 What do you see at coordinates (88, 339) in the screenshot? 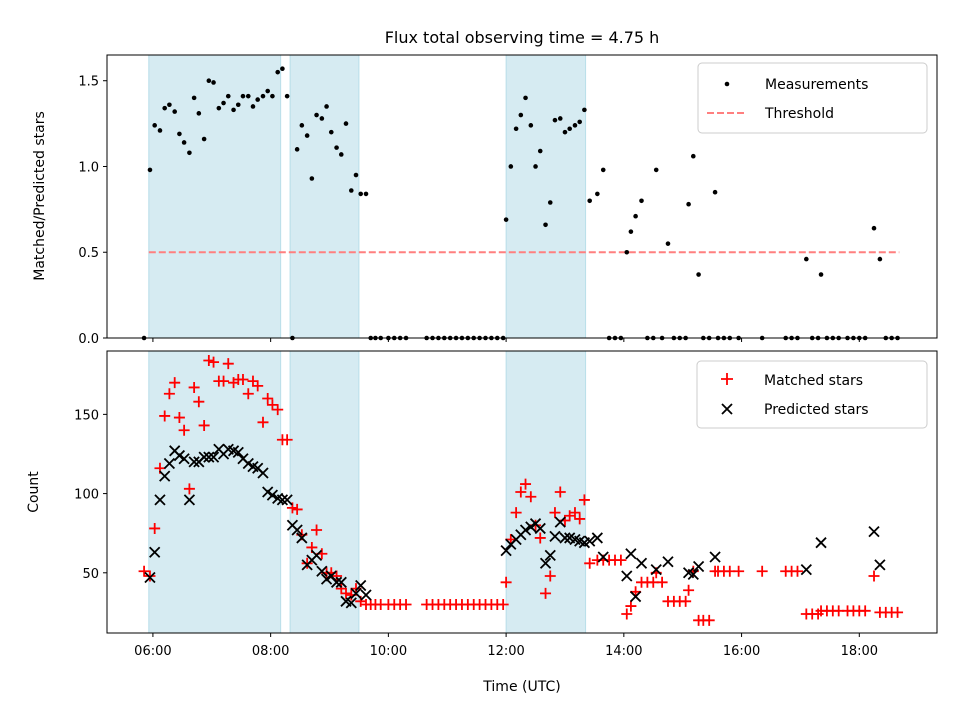
I see `top-y-tick-label: 0.0` at bounding box center [88, 339].